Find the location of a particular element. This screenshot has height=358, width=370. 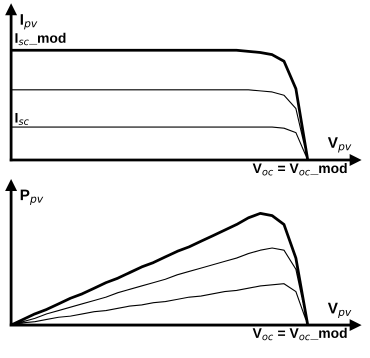

text: I$_{sc}$_mod is located at coordinates (40, 39).